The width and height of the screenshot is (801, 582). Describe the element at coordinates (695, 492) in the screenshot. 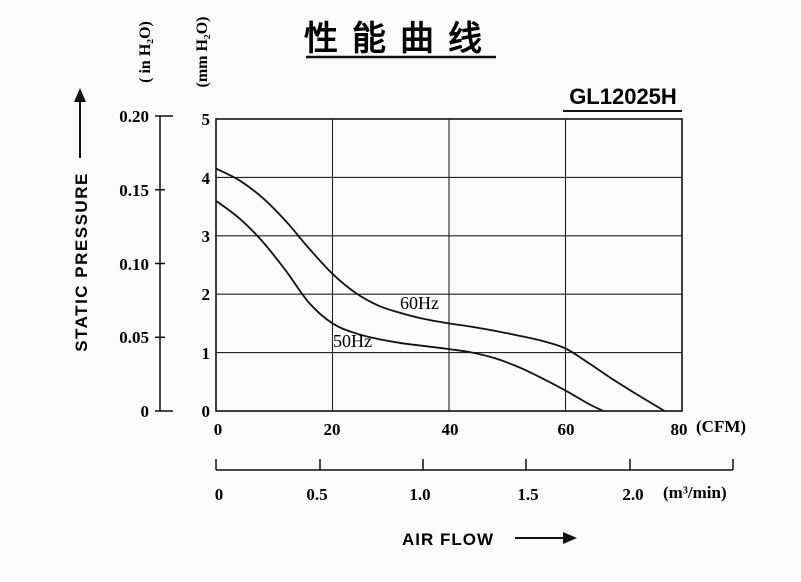

I see `m3-unit: (m³/min)` at that location.